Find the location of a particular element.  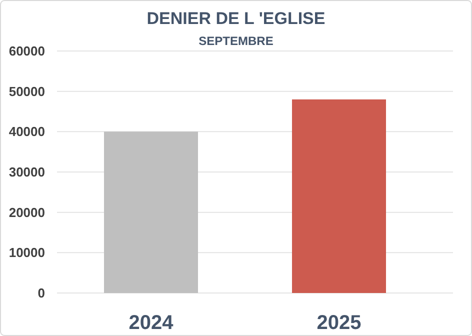

chart-subtitle: SEPTEMBRE is located at coordinates (236, 41).